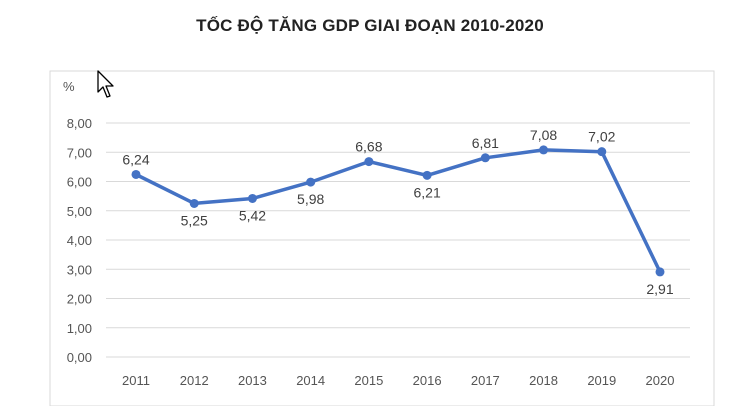 Image resolution: width=740 pixels, height=406 pixels. Describe the element at coordinates (136, 380) in the screenshot. I see `x-tick-label: 2011` at that location.